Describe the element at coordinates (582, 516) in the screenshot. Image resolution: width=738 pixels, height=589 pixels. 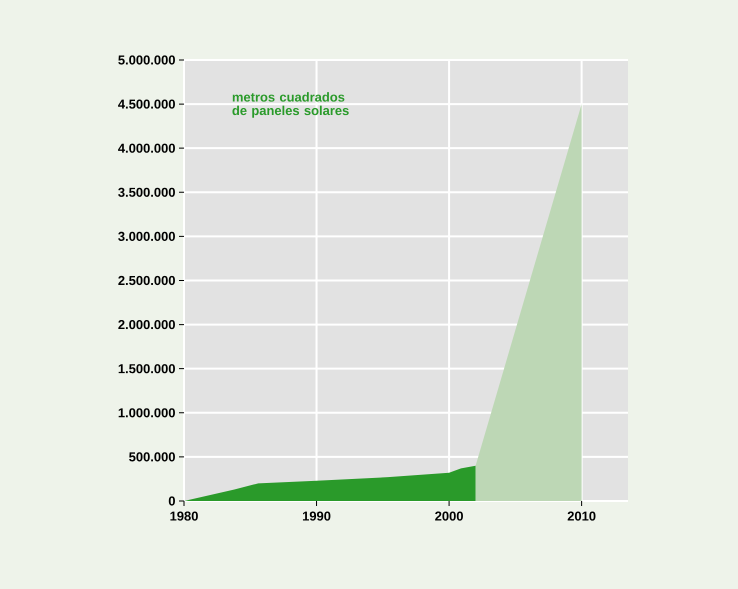
I see `x-tick-label: 2010` at that location.